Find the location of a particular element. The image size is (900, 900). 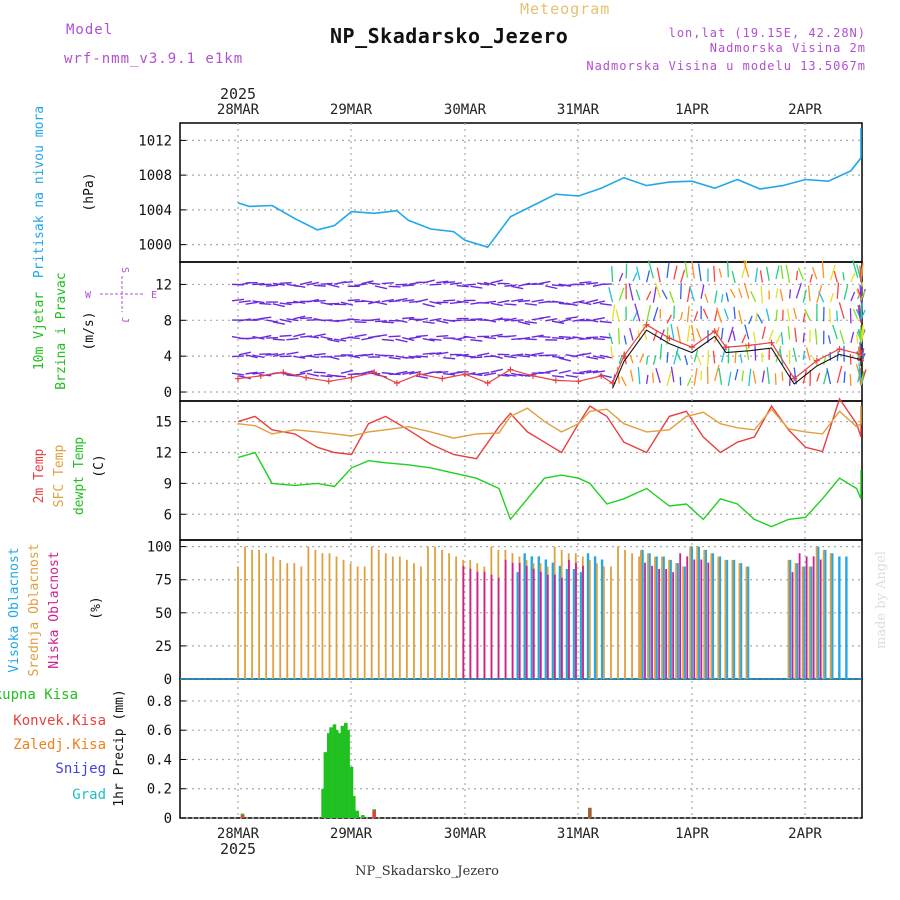

top-year-label: 2025 is located at coordinates (238, 94).